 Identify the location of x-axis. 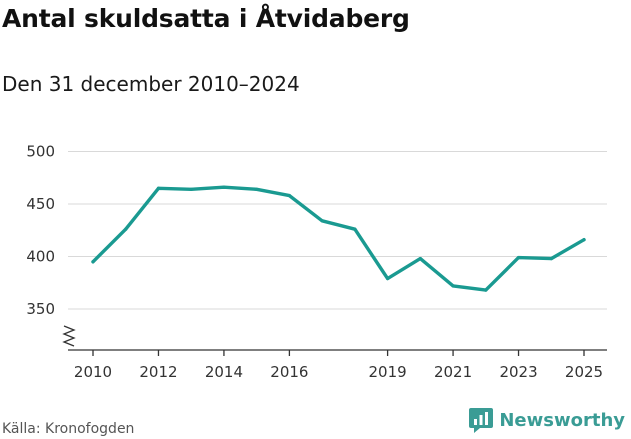
(334, 338).